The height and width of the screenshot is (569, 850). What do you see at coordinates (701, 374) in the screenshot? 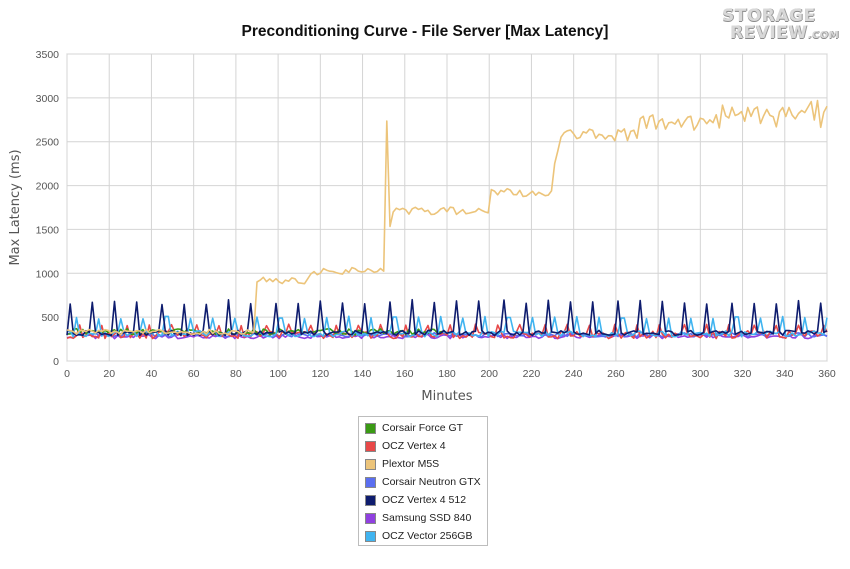
I see `x-tick-label: 300` at bounding box center [701, 374].